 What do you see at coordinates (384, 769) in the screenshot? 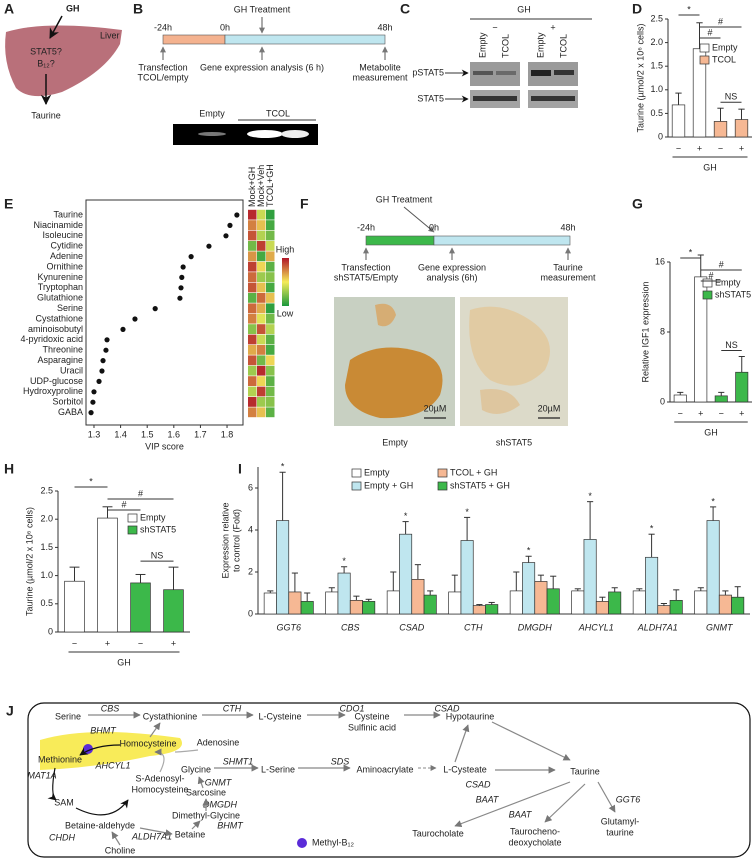
I see `metabolite: Aminoacrylate` at bounding box center [384, 769].